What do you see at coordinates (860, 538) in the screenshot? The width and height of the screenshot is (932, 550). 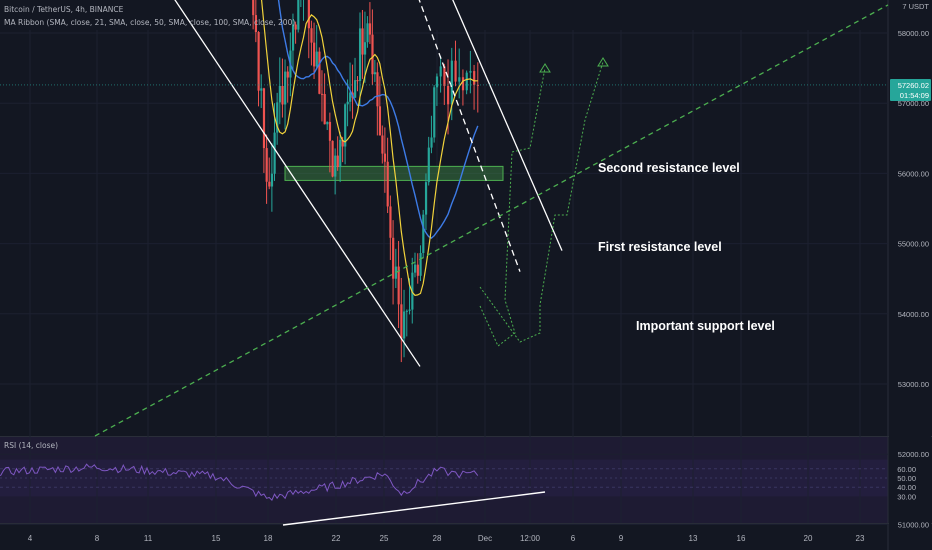 I see `time-tick-label: 23` at bounding box center [860, 538].